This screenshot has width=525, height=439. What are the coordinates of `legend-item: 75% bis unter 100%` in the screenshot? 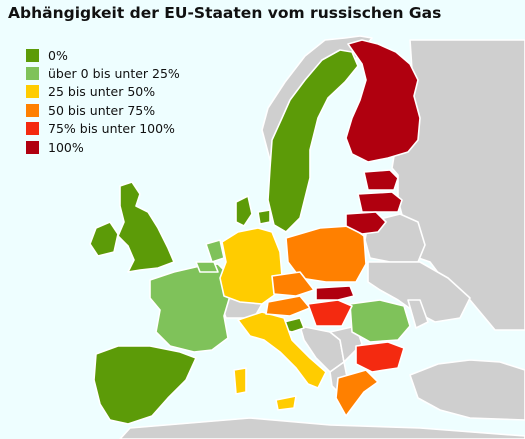 It's located at (103, 129).